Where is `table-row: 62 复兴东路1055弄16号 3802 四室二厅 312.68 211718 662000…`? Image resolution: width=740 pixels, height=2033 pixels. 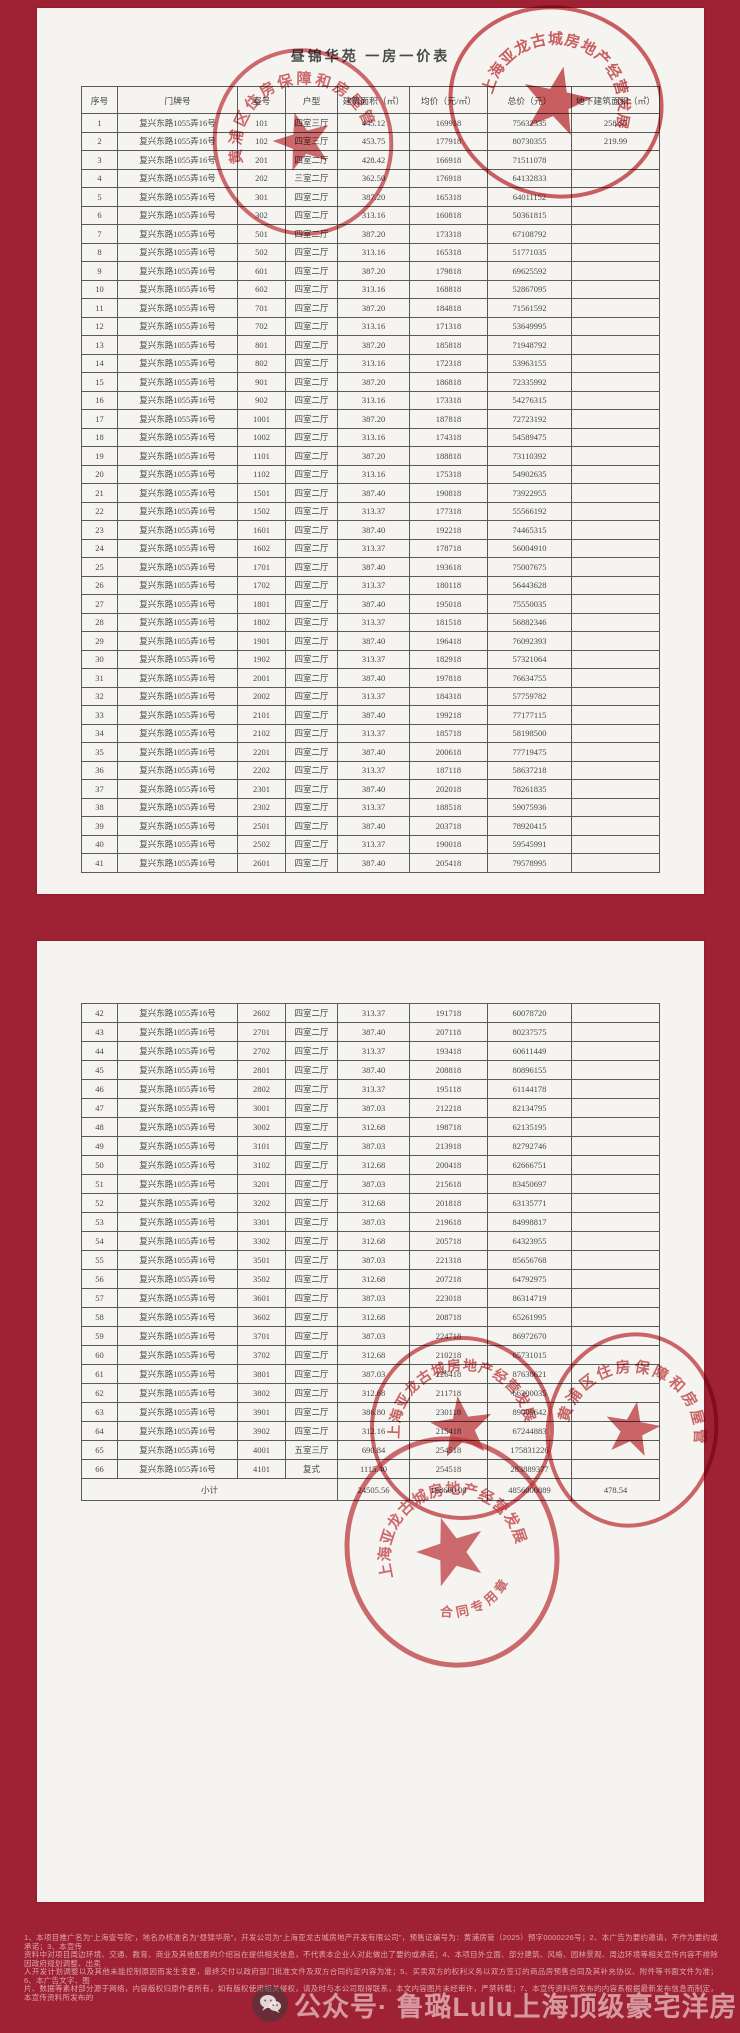
table-row: 62 复兴东路1055弄16号 3802 四室二厅 312.68 211718 662000… is located at coordinates (370, 1393).